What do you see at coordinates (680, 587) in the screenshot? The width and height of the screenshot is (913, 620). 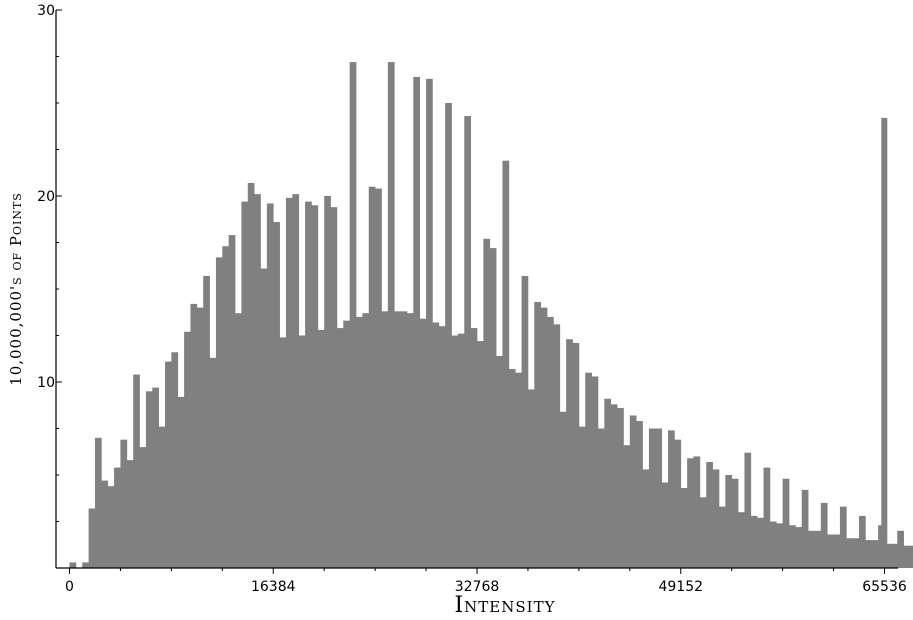 I see `x-tick-label: 49152` at bounding box center [680, 587].